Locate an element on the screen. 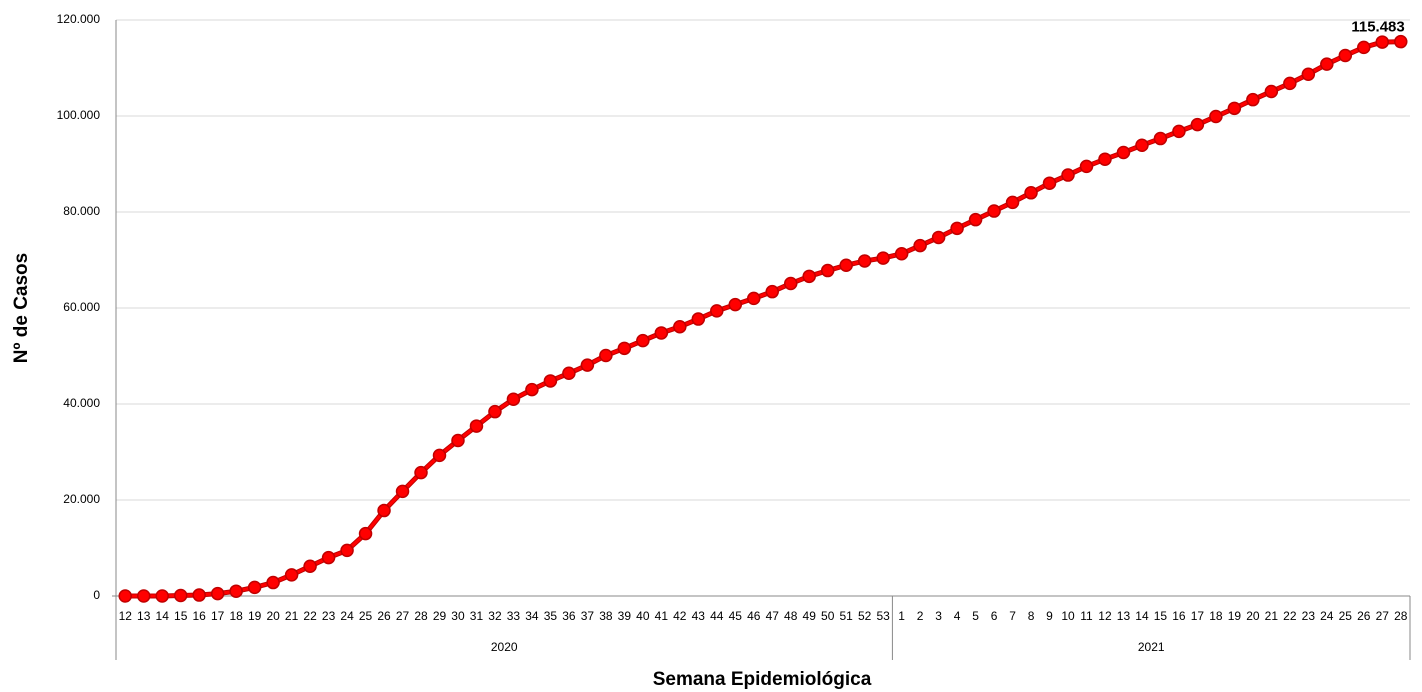 The width and height of the screenshot is (1422, 692). x-tick-label: 14 is located at coordinates (163, 616).